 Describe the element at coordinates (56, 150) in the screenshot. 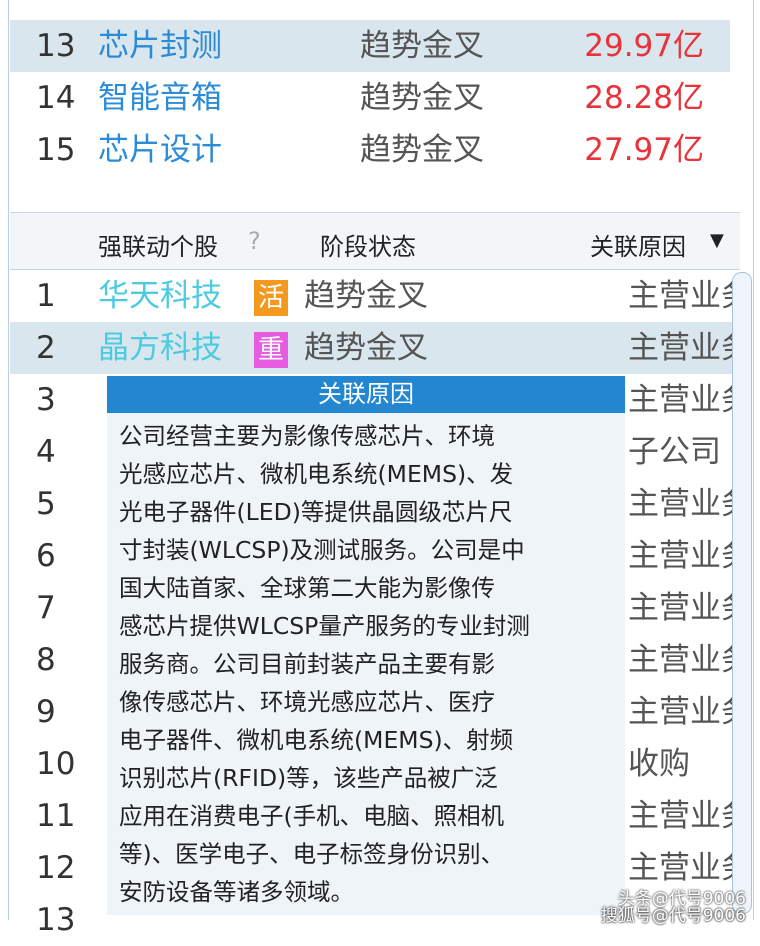

I see `rank: 15` at that location.